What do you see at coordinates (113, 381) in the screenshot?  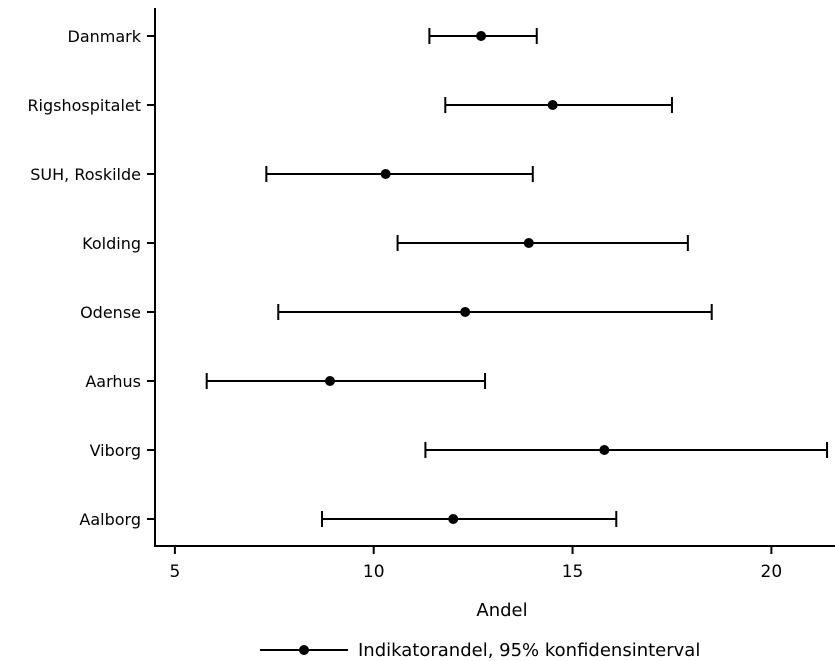 I see `y-tick-label: Aarhus` at bounding box center [113, 381].